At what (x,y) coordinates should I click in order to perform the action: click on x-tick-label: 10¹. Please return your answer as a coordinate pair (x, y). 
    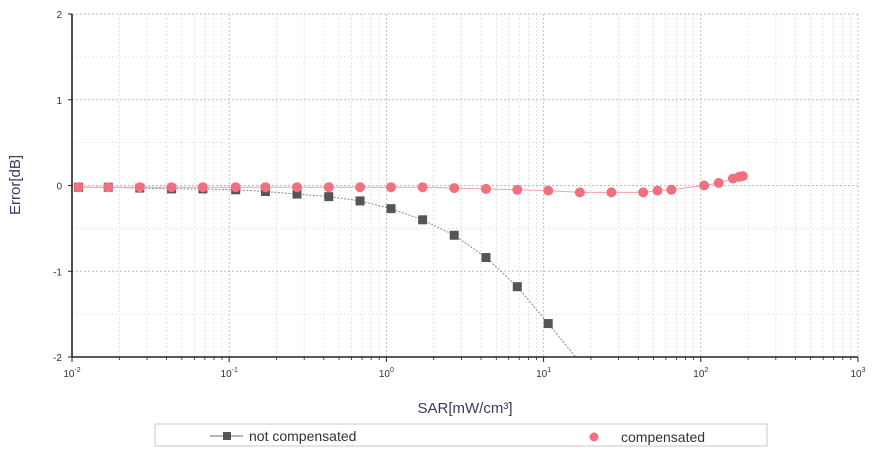
    Looking at the image, I should click on (543, 373).